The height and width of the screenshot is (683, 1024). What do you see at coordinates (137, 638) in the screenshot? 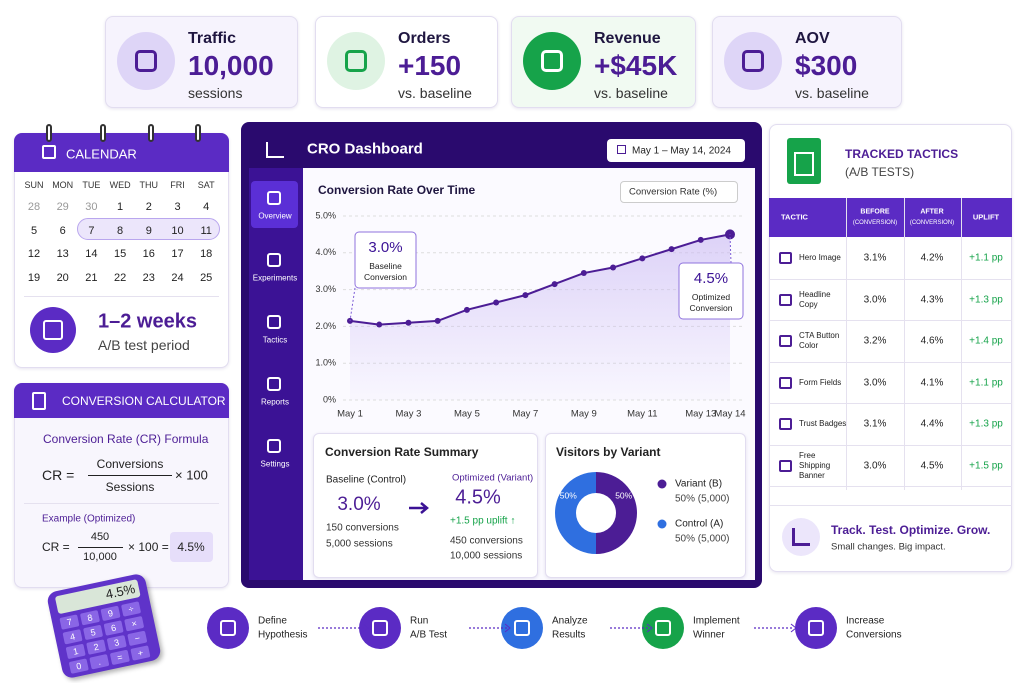
I see `device-key: −` at bounding box center [137, 638].